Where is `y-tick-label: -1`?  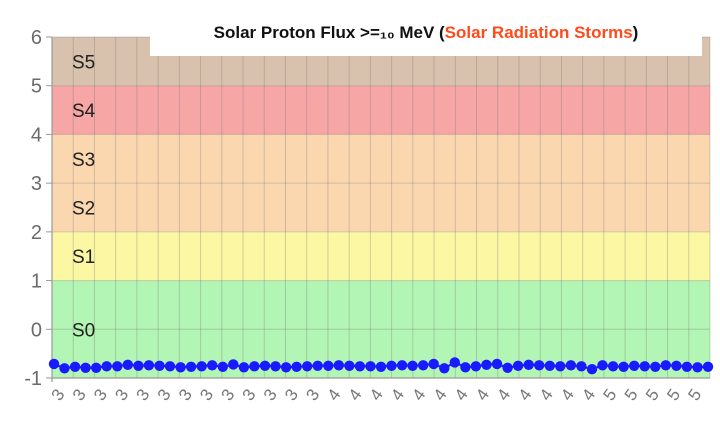 y-tick-label: -1 is located at coordinates (33, 379).